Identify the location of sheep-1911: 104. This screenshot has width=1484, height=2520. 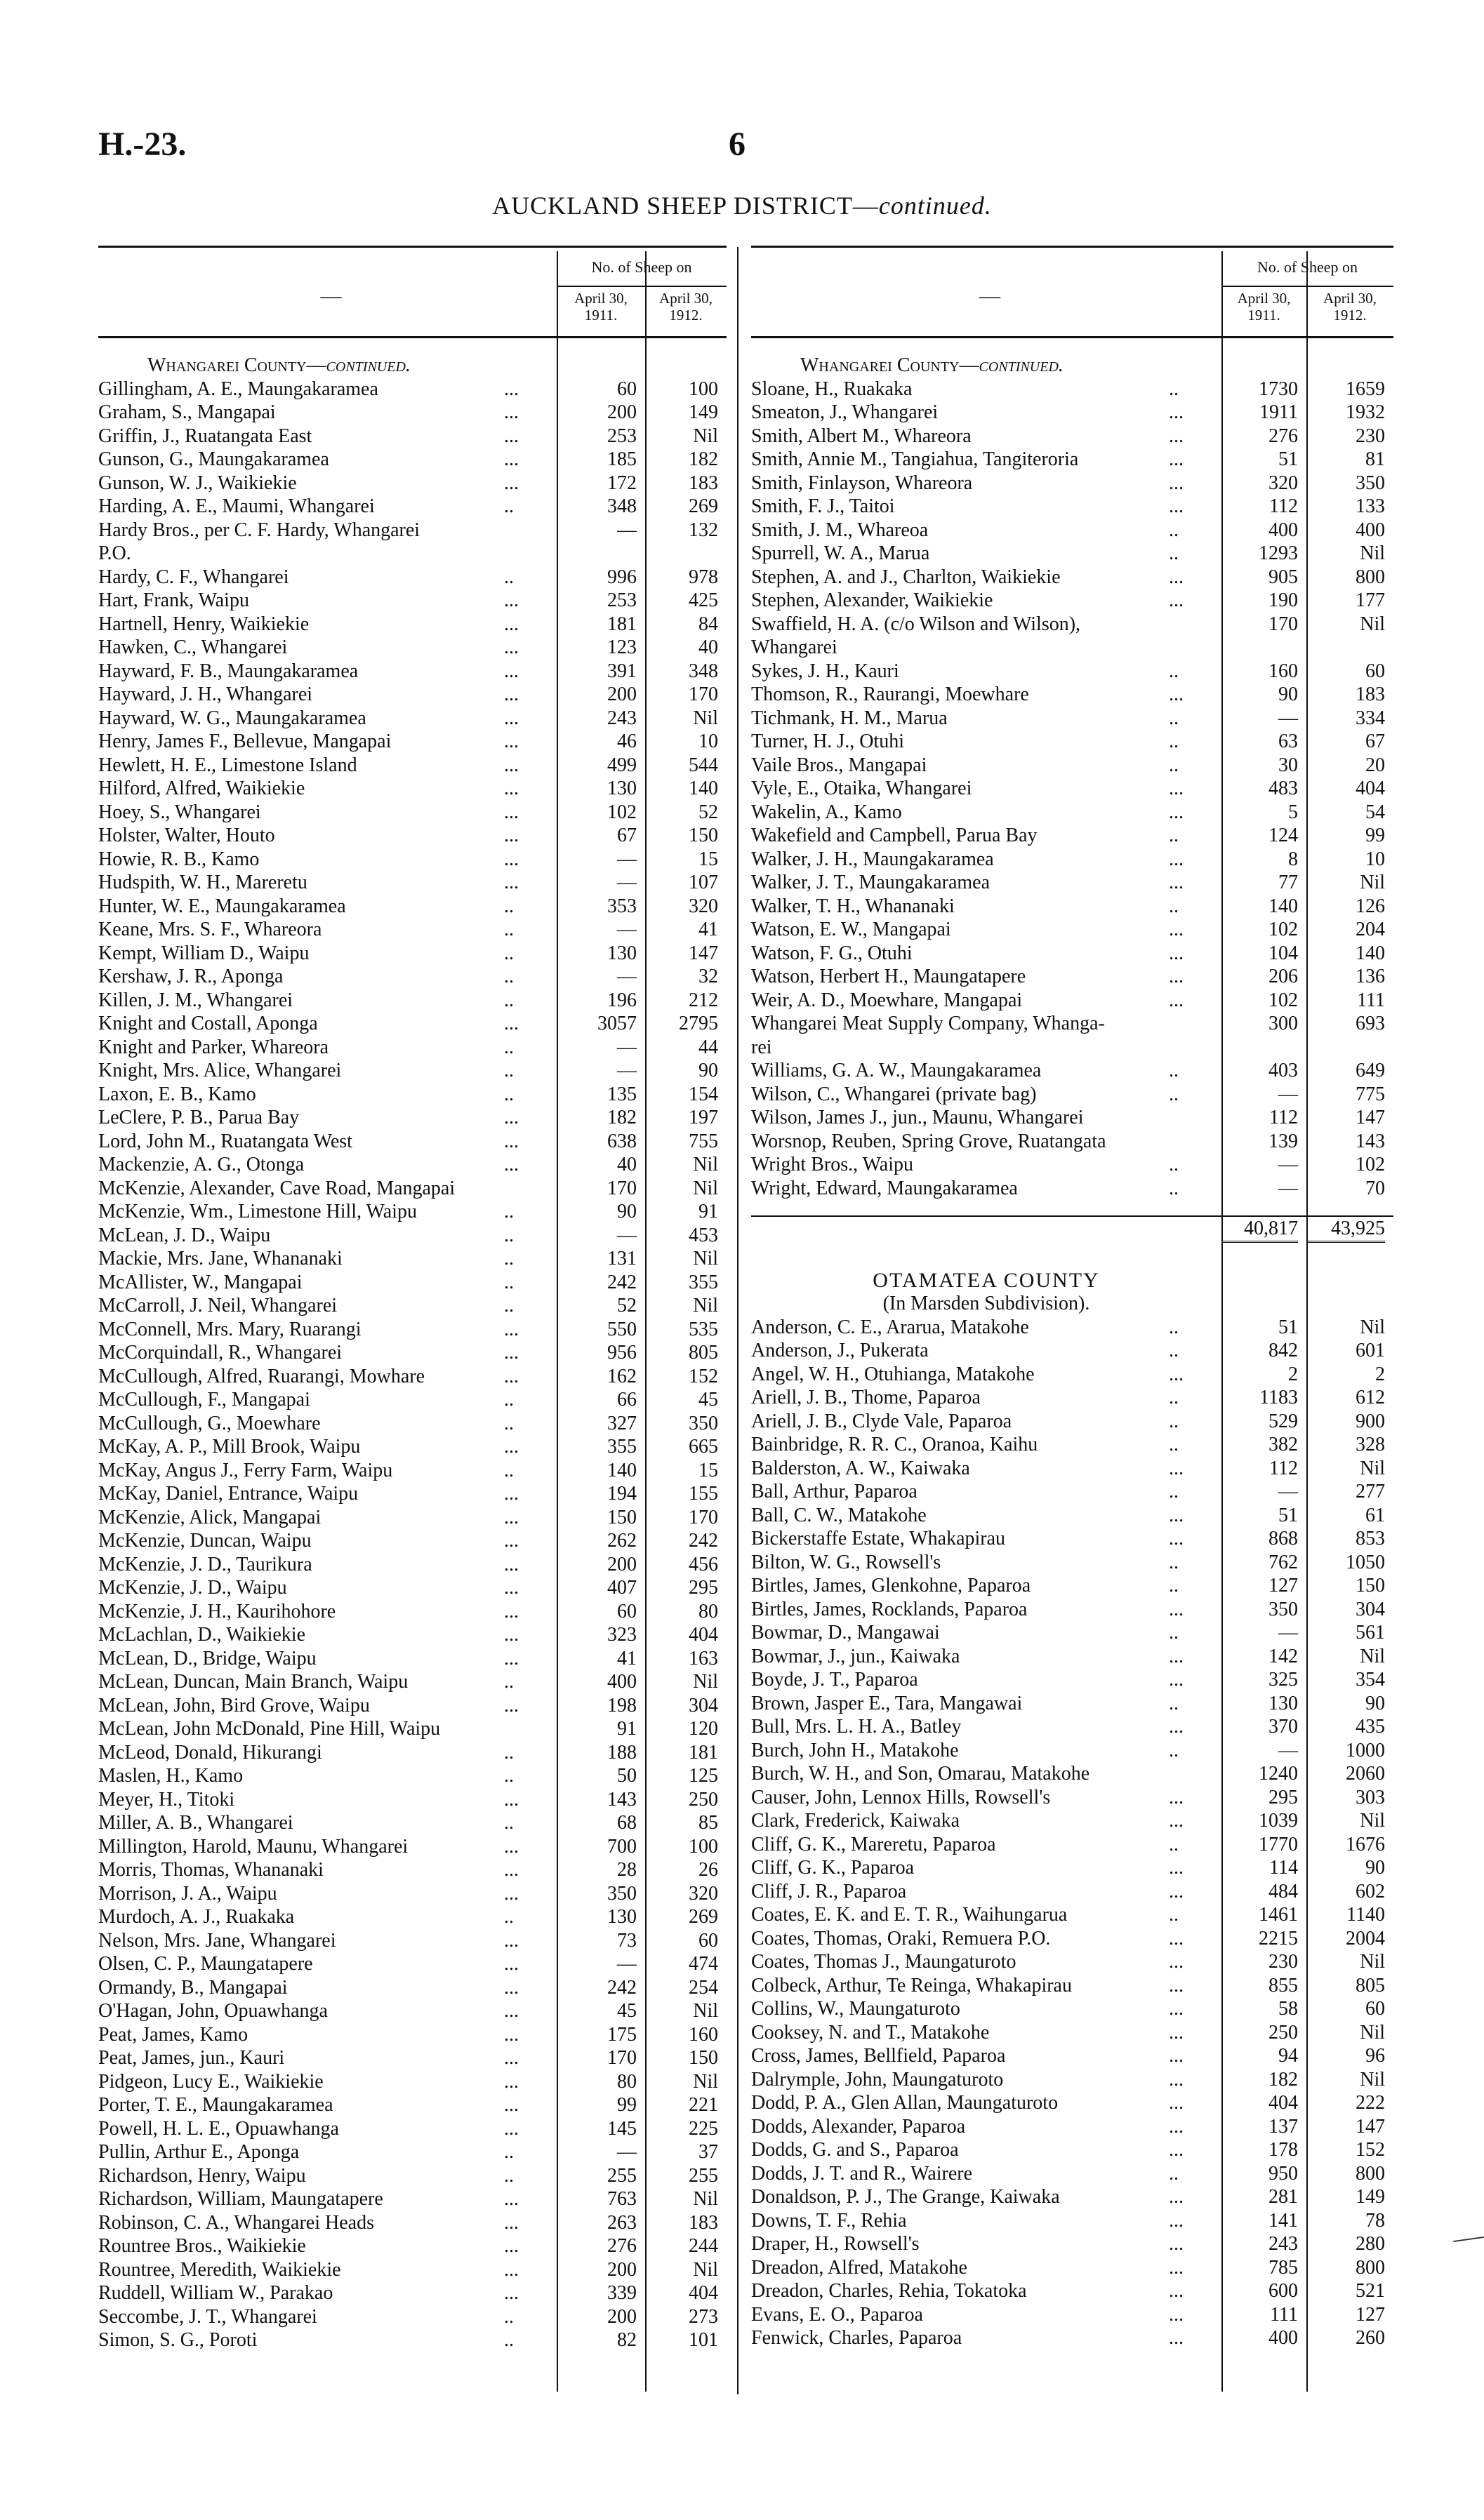
(1283, 953).